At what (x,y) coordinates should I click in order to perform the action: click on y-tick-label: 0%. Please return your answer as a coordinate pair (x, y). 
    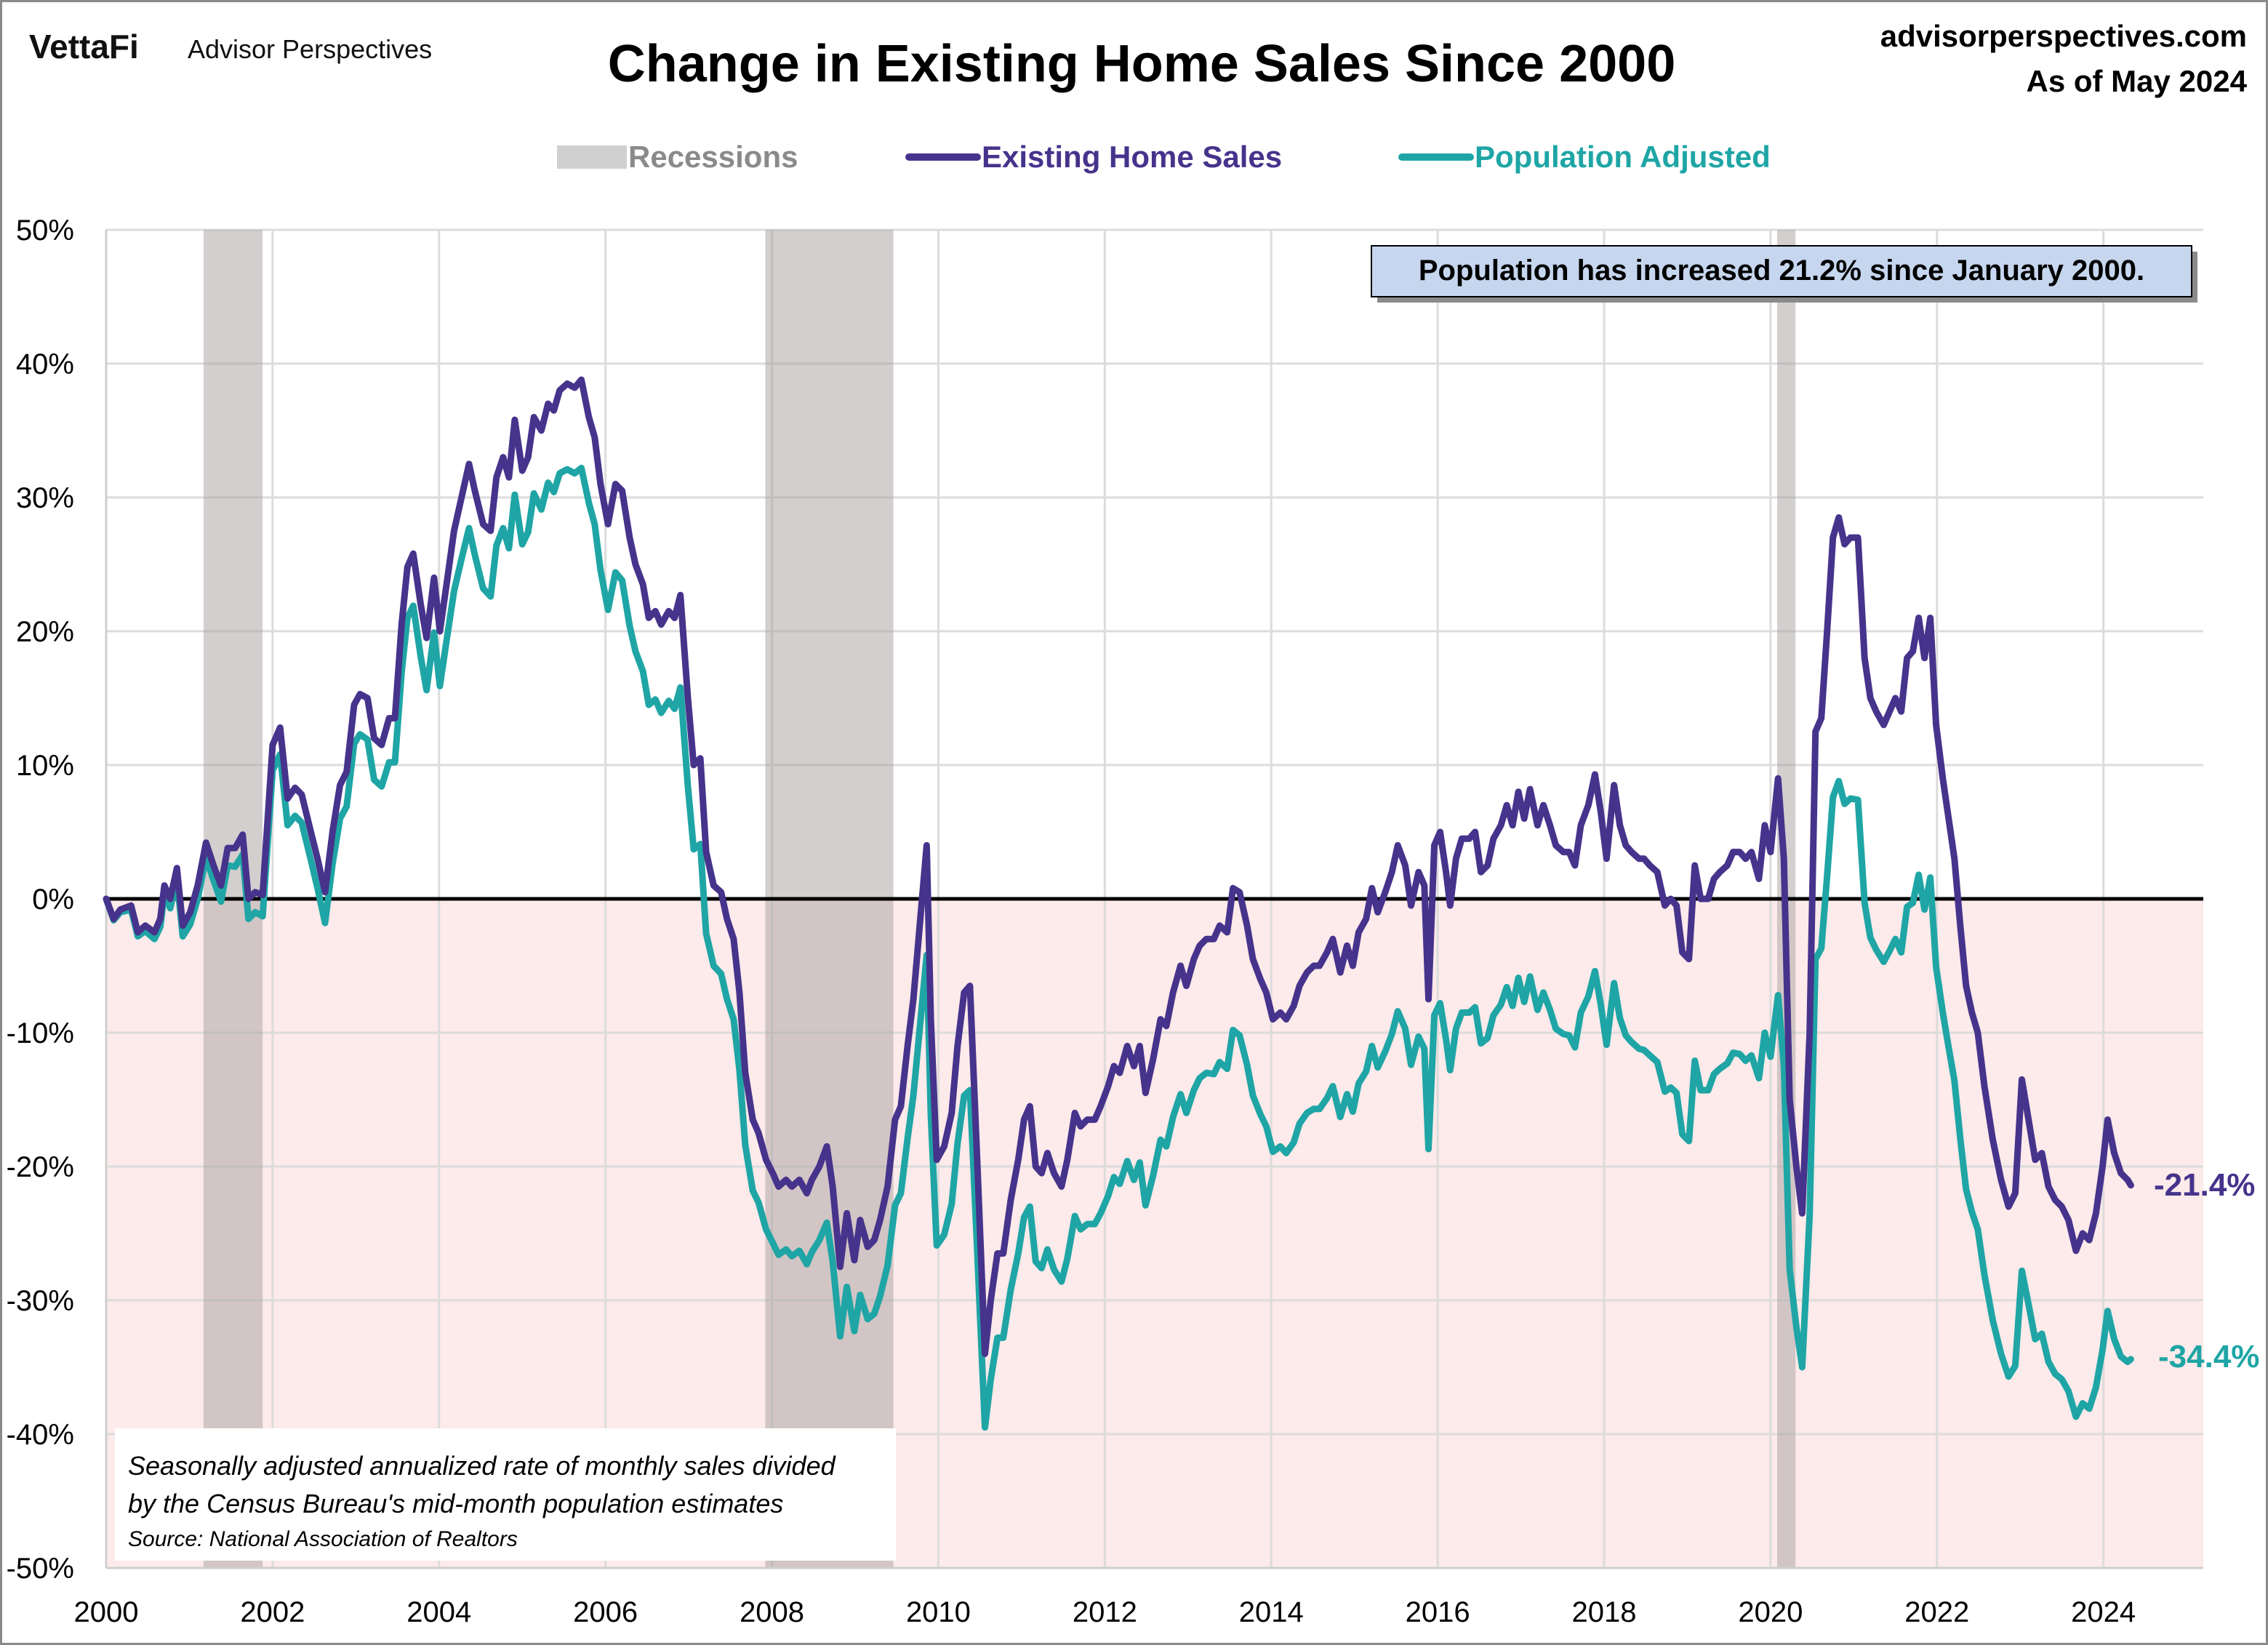
    Looking at the image, I should click on (53, 900).